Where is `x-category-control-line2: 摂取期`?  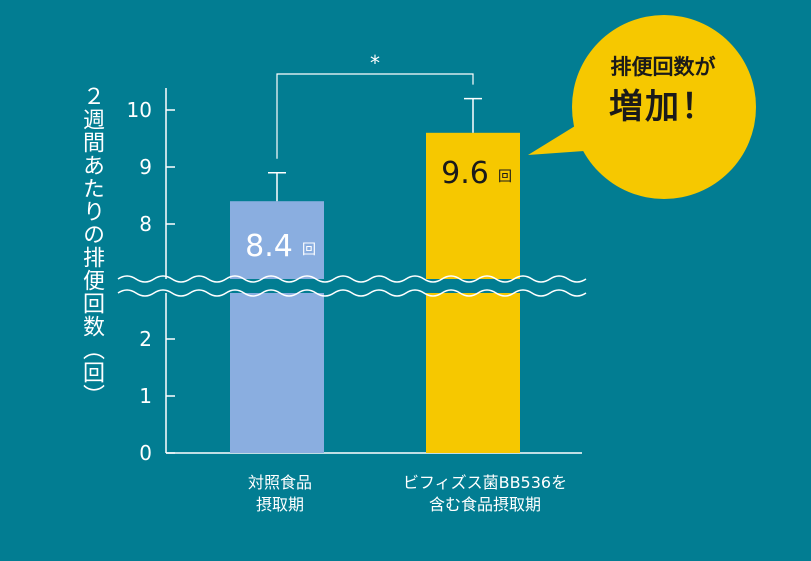 x-category-control-line2: 摂取期 is located at coordinates (279, 504).